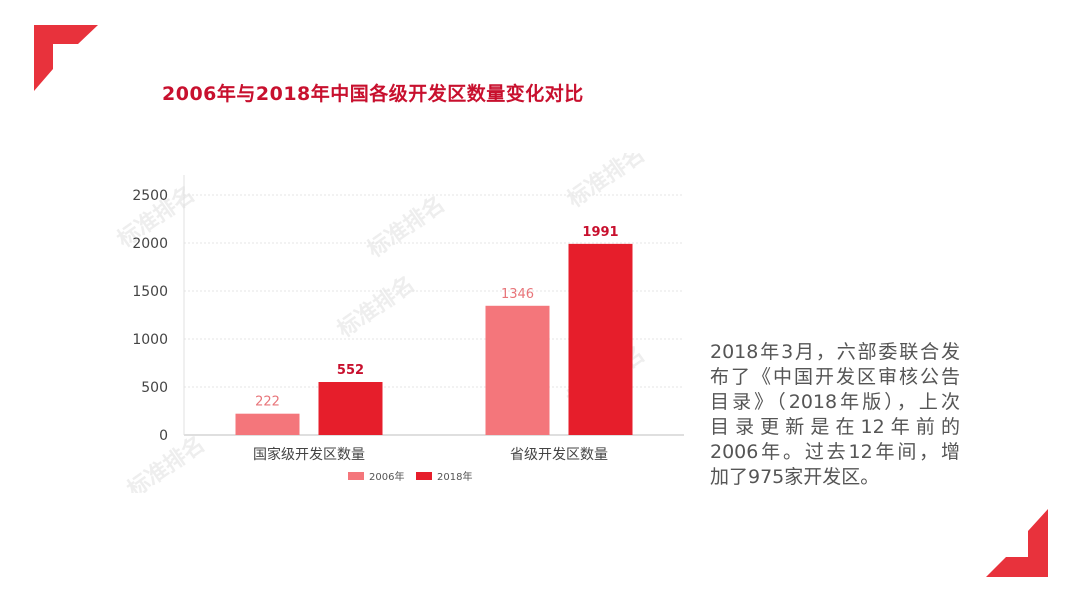 Image resolution: width=1080 pixels, height=608 pixels. Describe the element at coordinates (835, 402) in the screenshot. I see `side-text-line: 目录》（2018年版），上次` at that location.